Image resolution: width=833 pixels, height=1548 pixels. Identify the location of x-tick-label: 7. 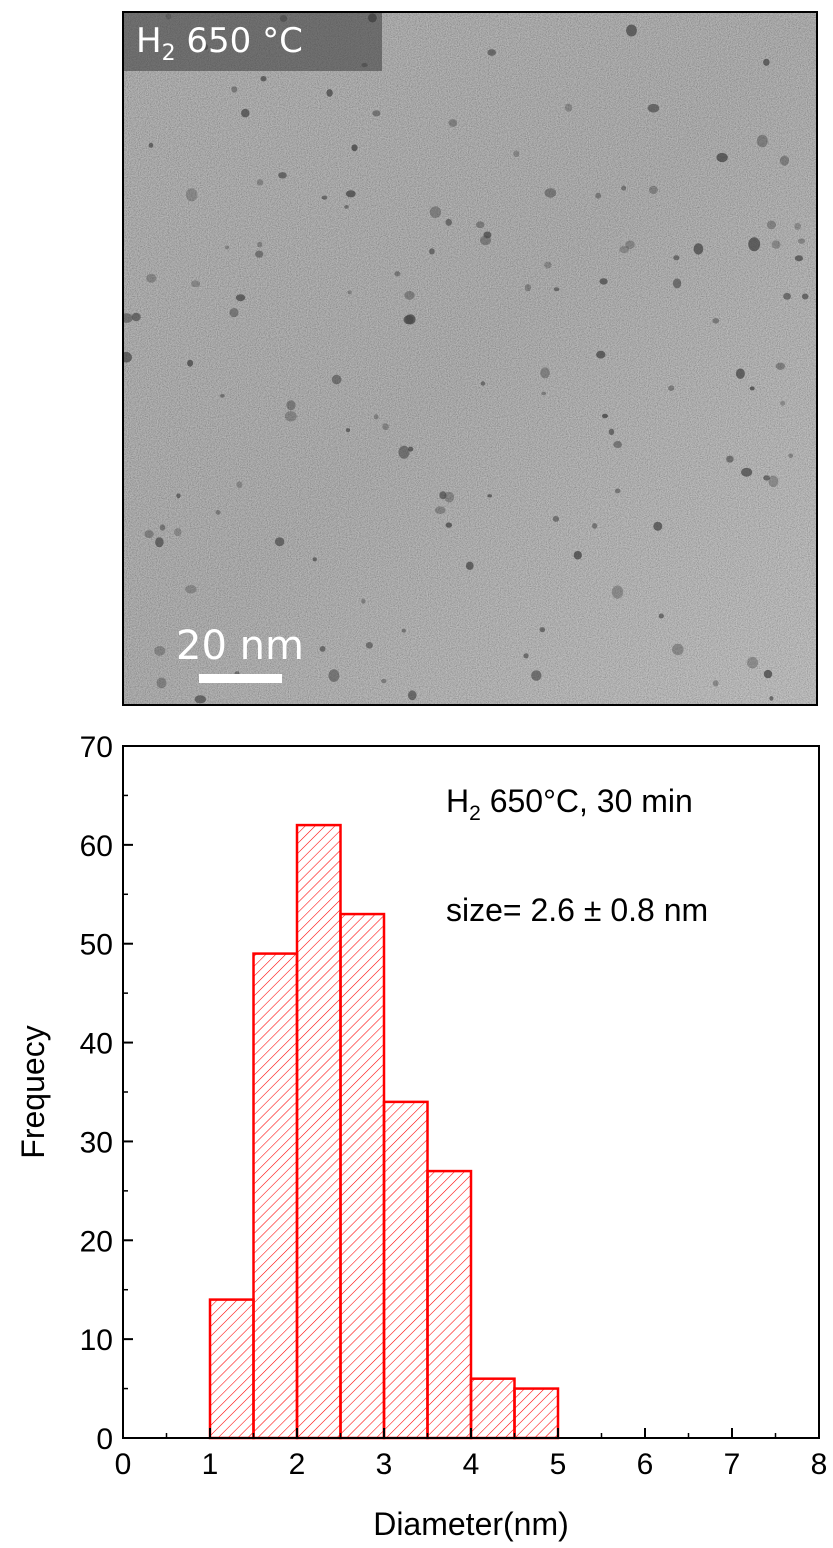
(732, 1464).